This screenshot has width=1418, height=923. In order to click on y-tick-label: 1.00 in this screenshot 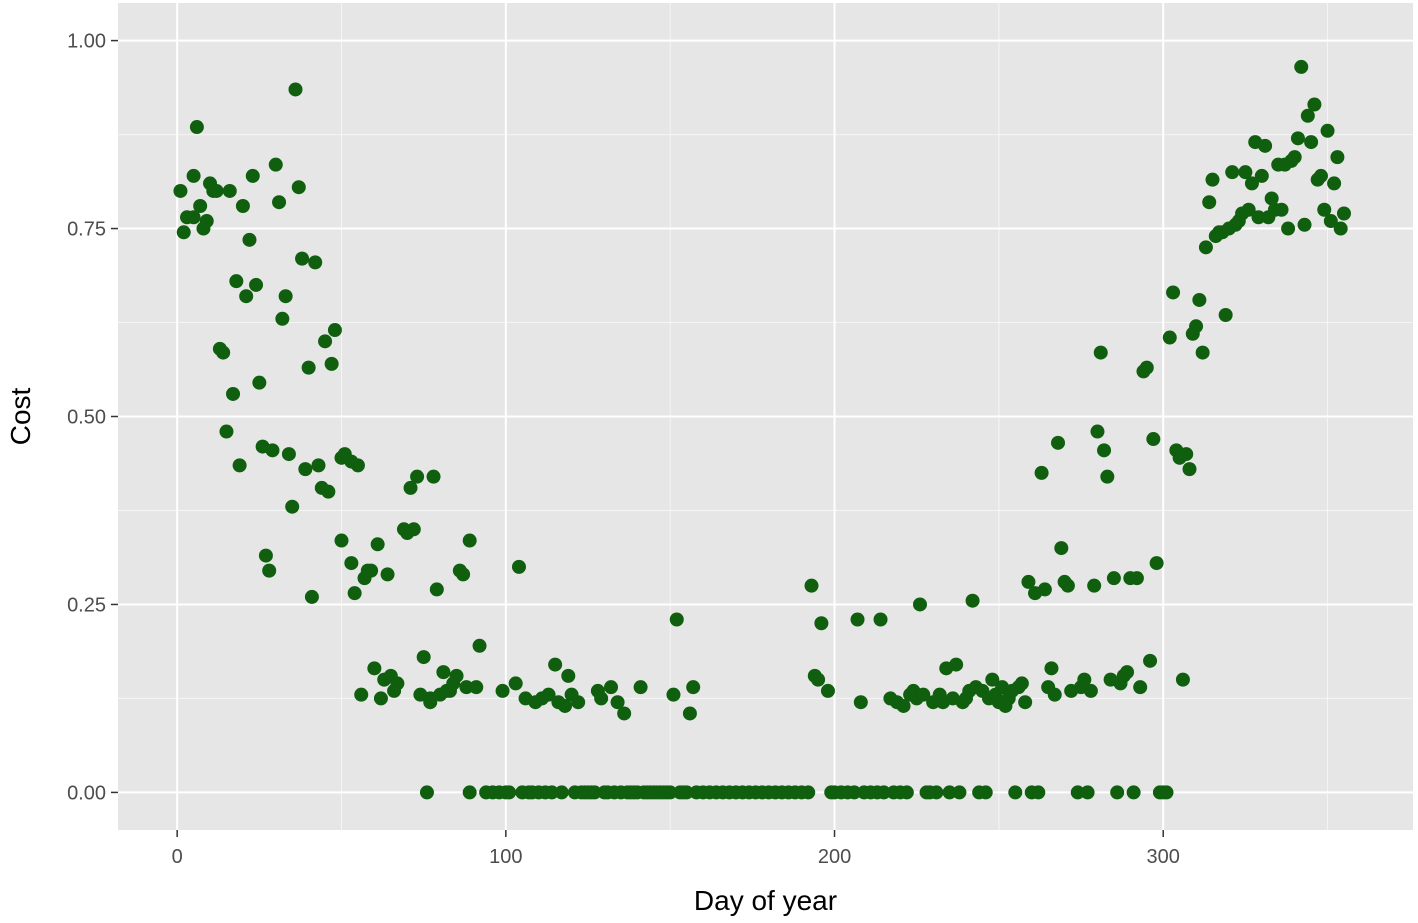, I will do `click(86, 42)`.